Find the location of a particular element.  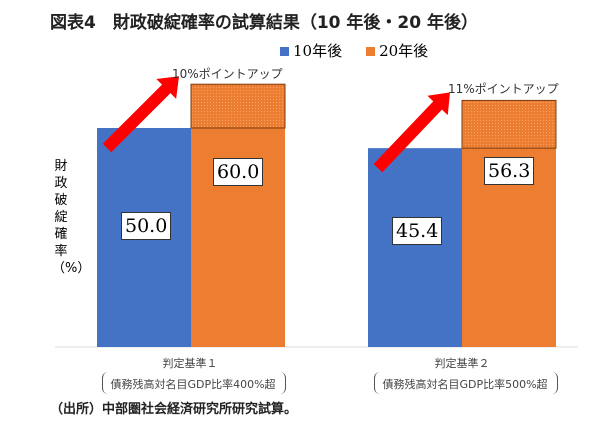

annotation-increase-2: 11%ポイントアップ is located at coordinates (503, 89).